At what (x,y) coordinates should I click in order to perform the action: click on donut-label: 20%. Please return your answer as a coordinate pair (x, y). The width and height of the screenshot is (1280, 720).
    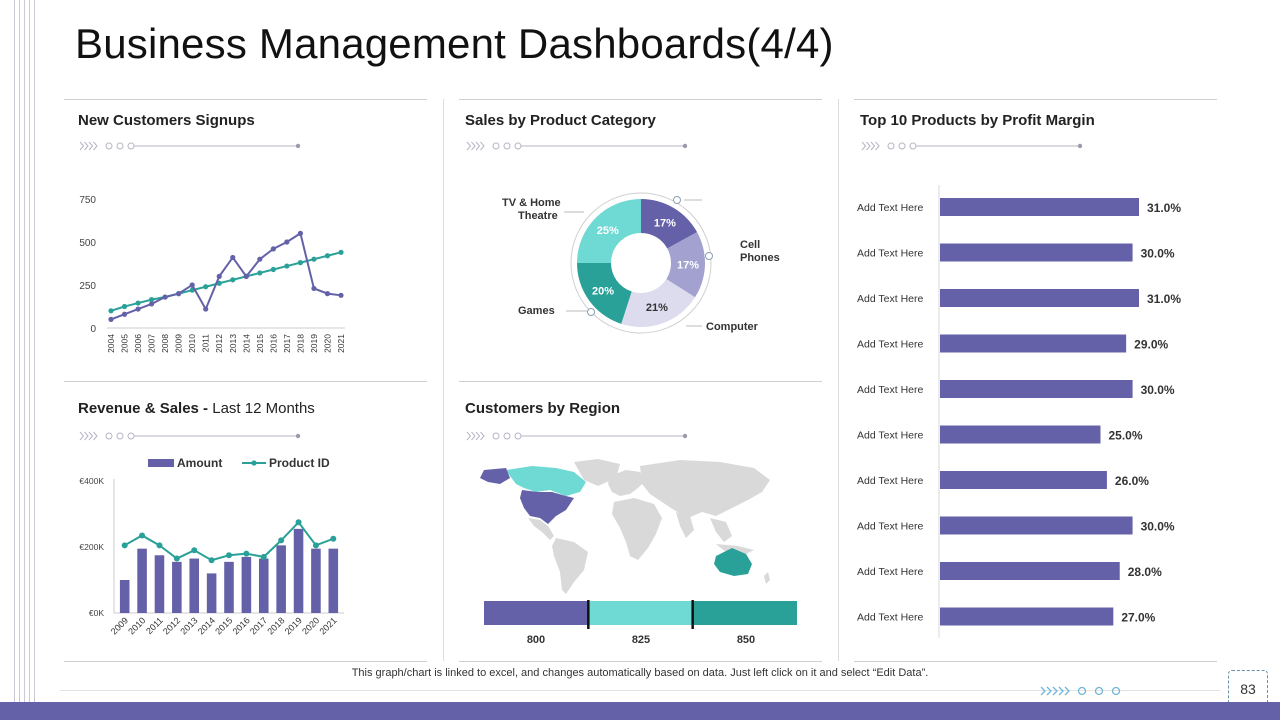
    Looking at the image, I should click on (603, 292).